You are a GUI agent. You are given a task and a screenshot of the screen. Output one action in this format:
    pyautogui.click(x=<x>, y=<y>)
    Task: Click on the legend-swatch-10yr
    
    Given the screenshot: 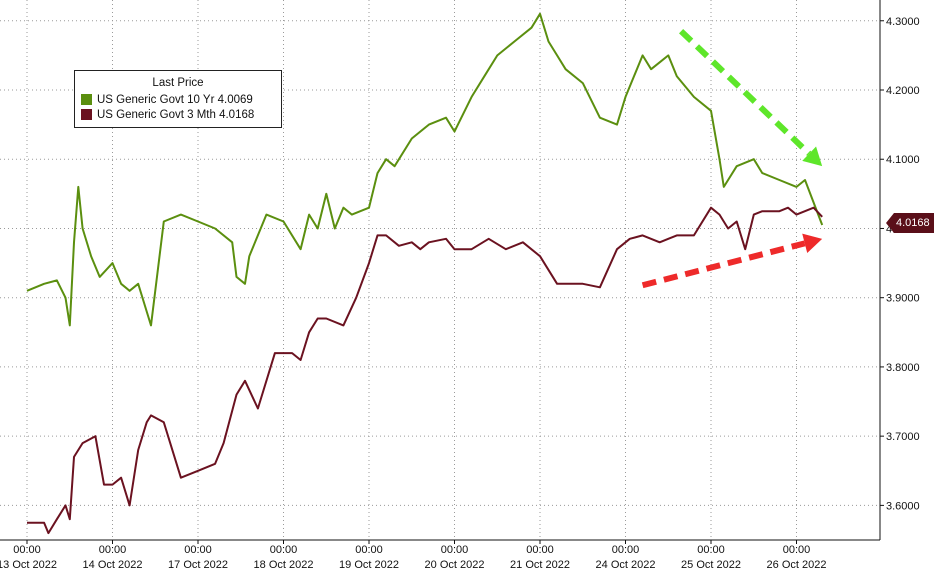 What is the action you would take?
    pyautogui.click(x=86, y=99)
    